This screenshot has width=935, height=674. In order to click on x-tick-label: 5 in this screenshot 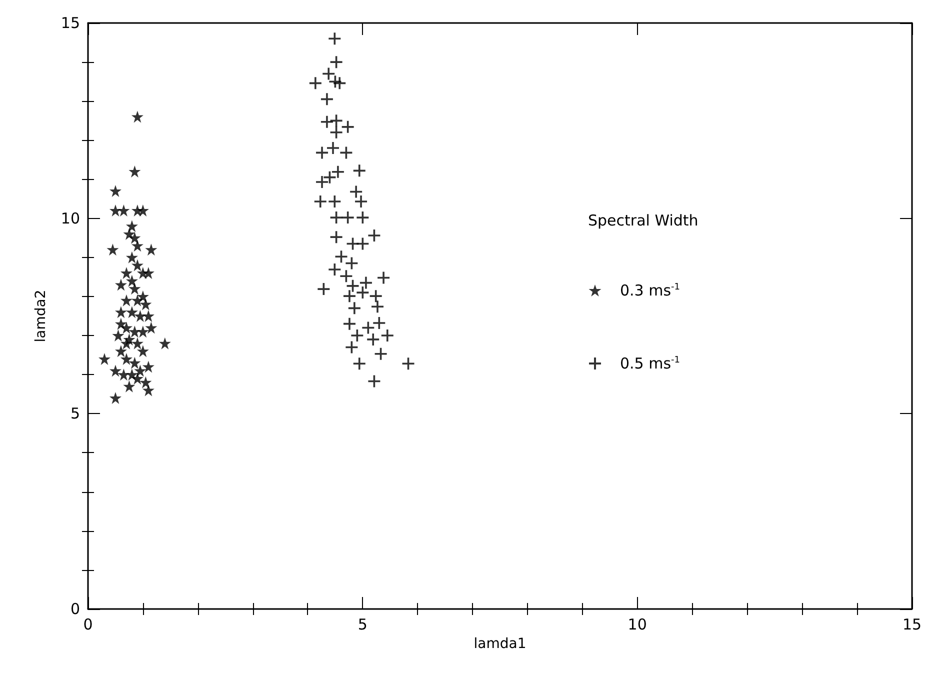, I will do `click(363, 625)`.